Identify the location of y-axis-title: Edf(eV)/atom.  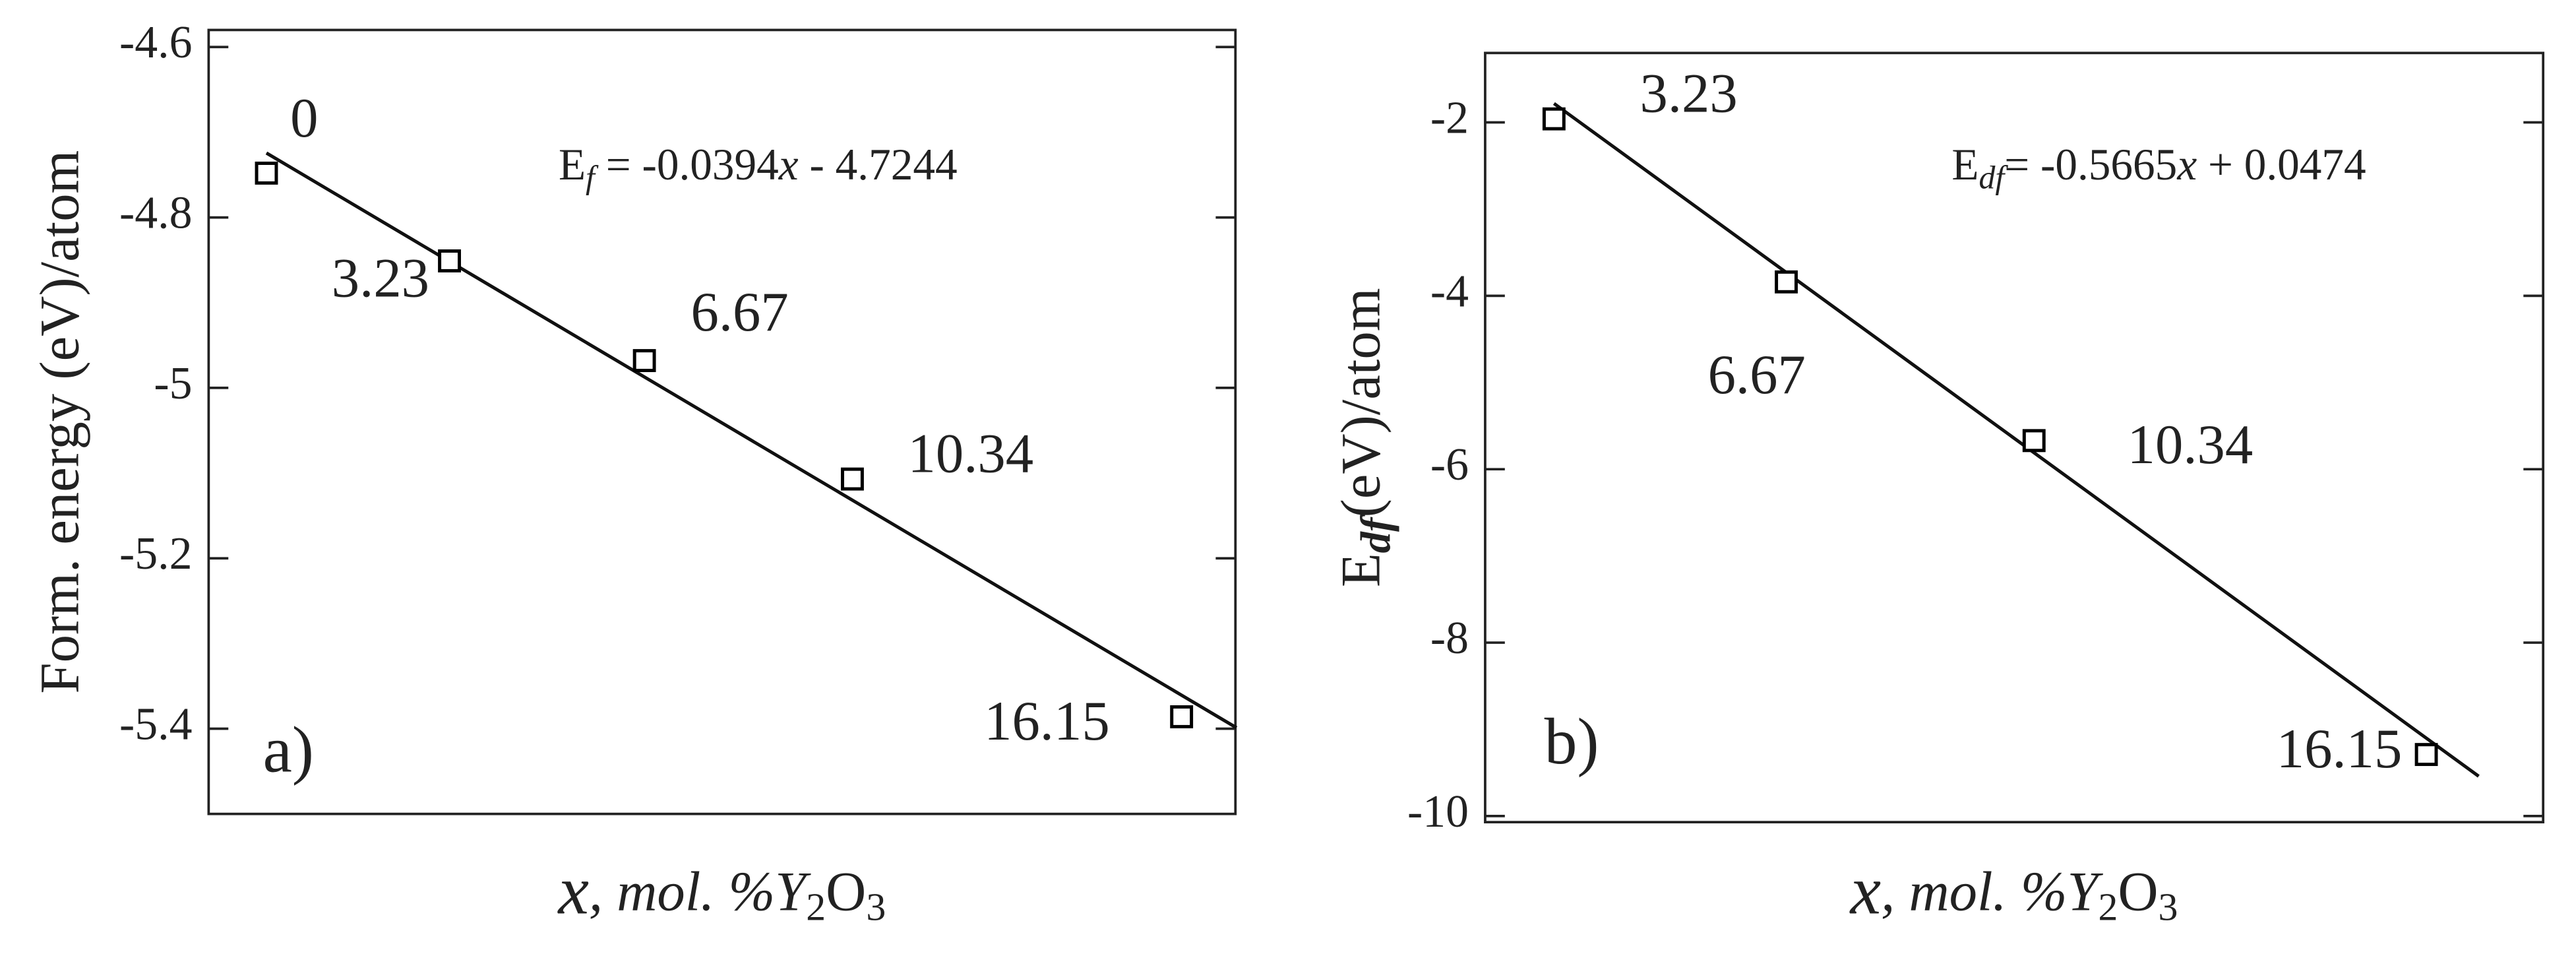
(1365, 438).